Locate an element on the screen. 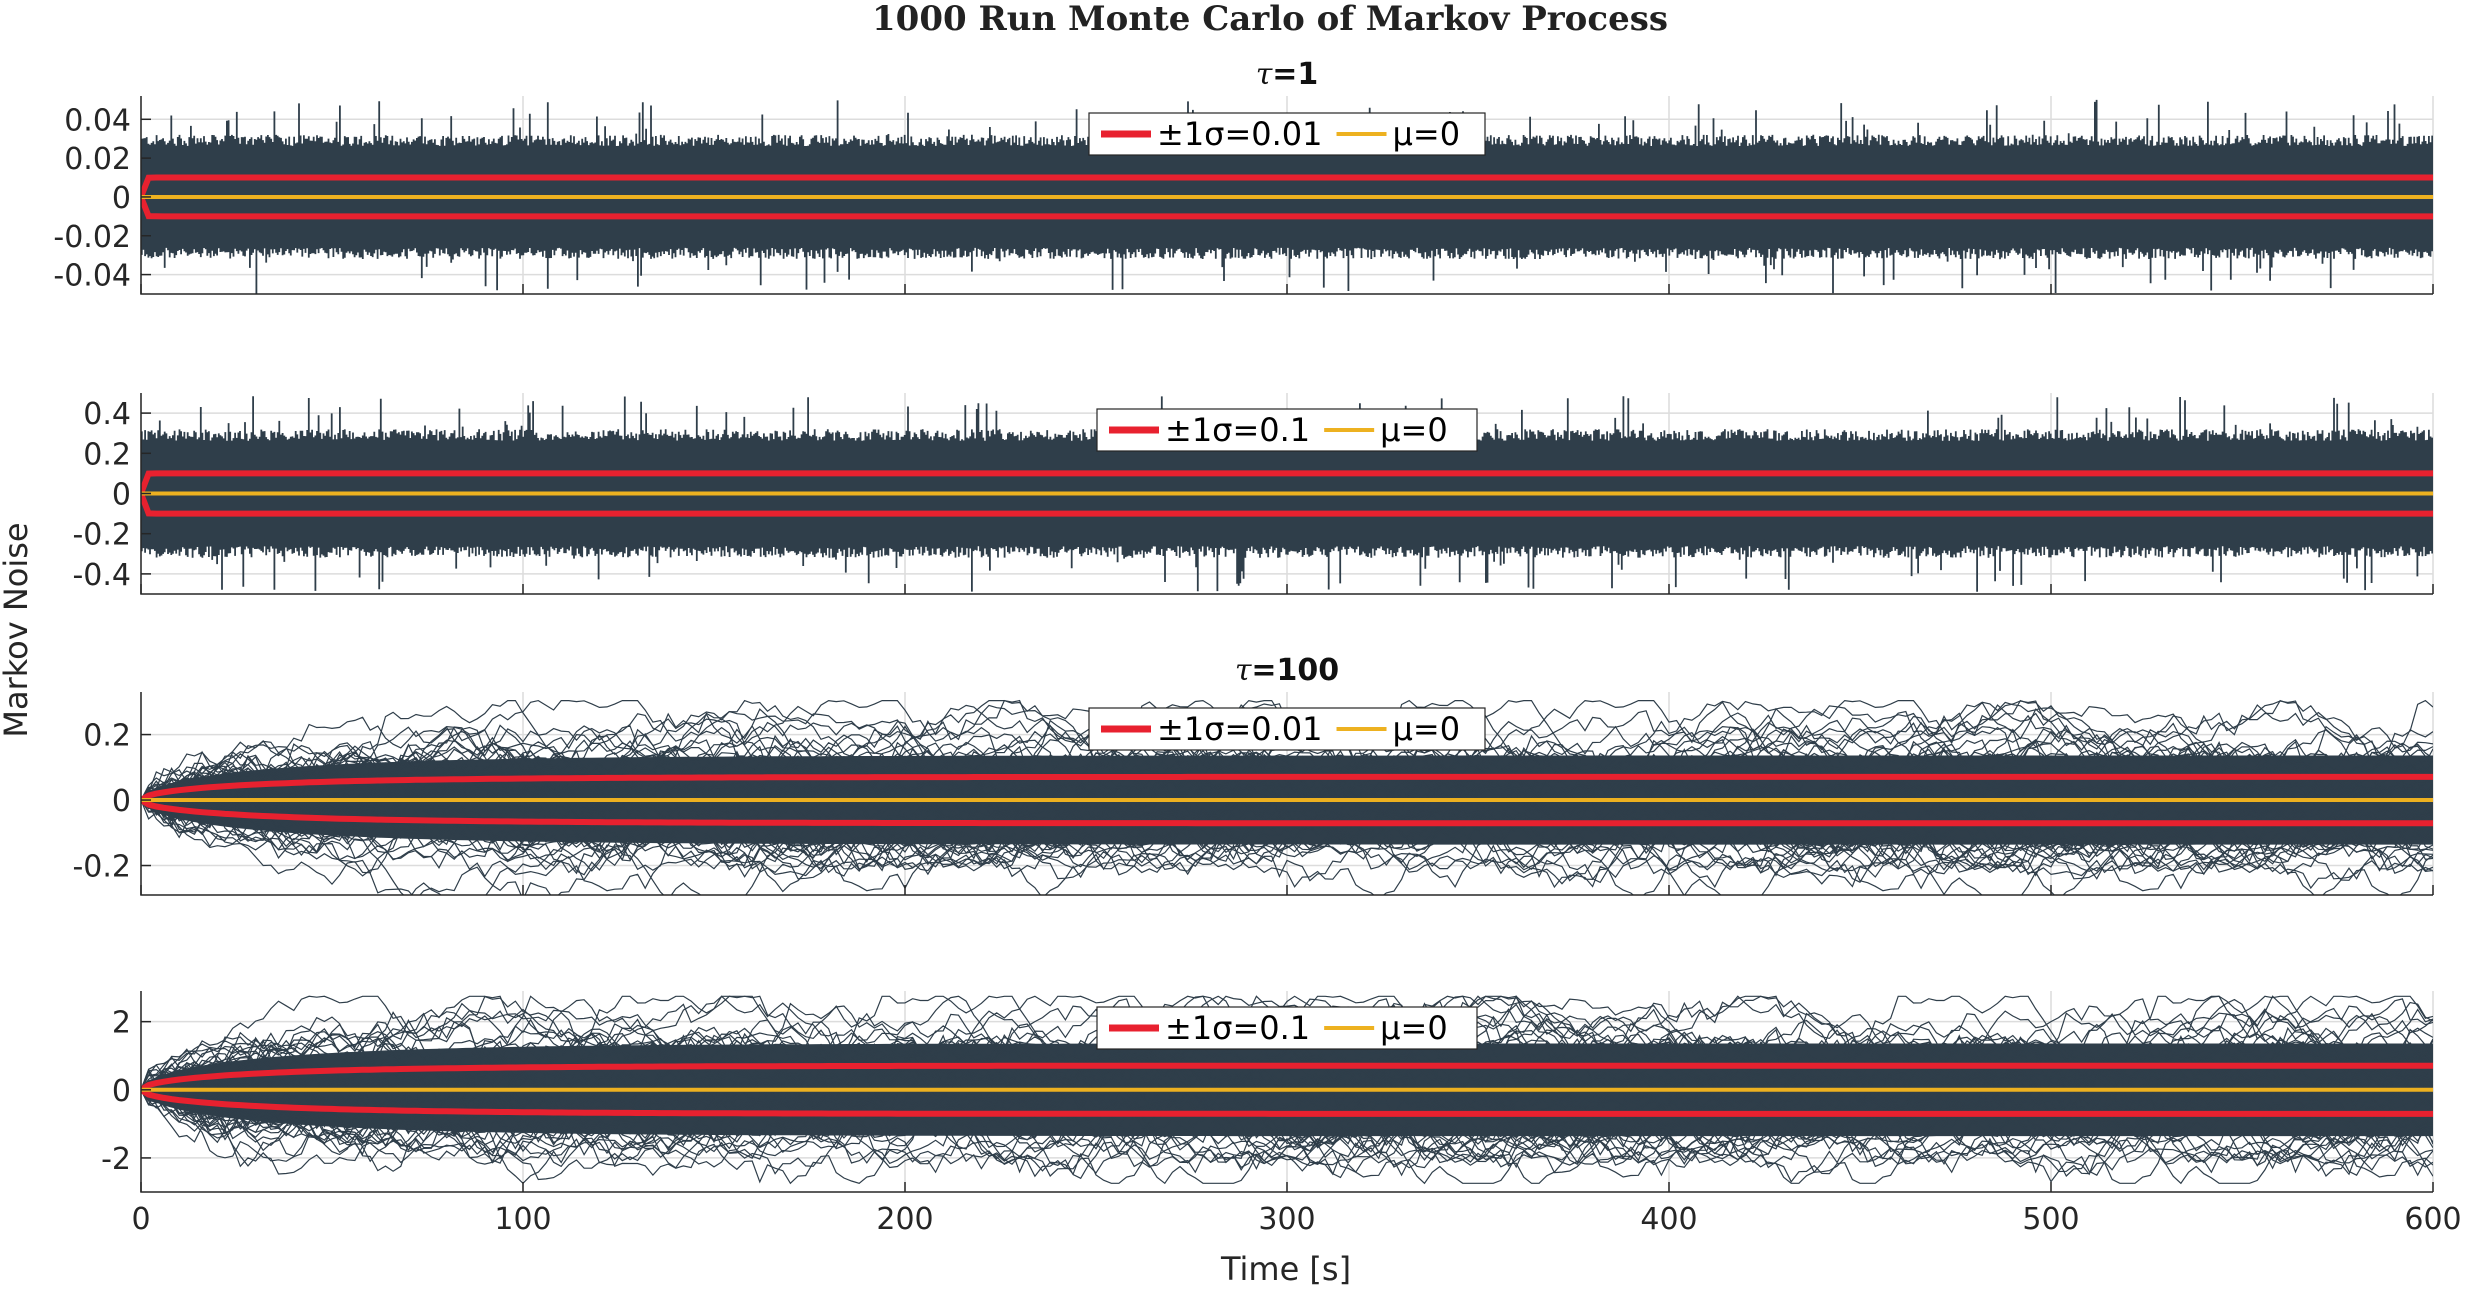 The width and height of the screenshot is (2465, 1289). subplot-title-value: =100 is located at coordinates (1295, 670).